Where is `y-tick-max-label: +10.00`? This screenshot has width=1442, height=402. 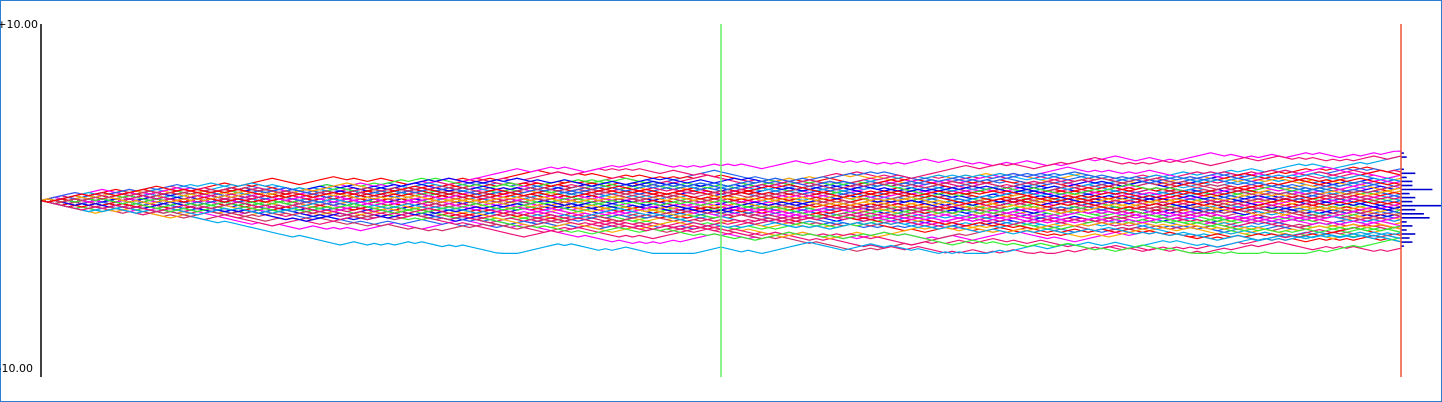 y-tick-max-label: +10.00 is located at coordinates (19, 24).